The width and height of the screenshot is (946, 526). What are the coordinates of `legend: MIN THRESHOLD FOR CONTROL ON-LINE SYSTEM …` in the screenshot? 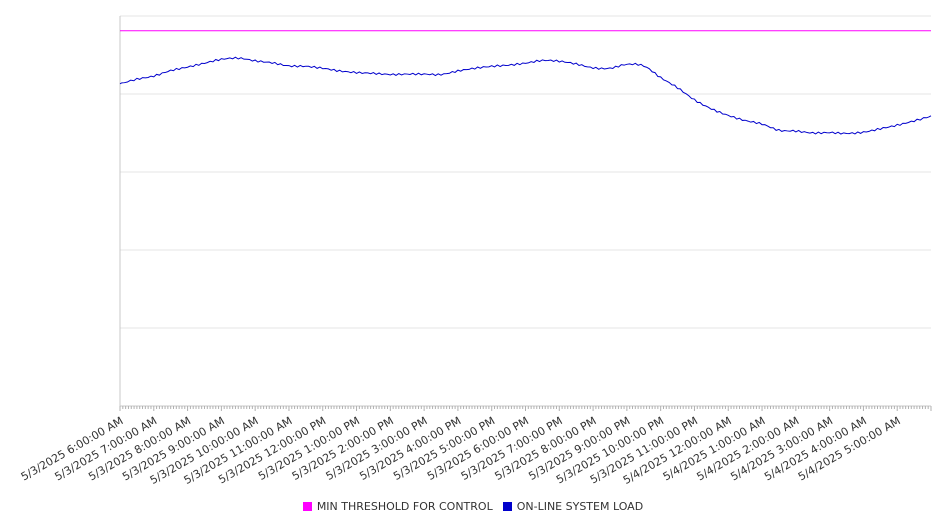 It's located at (473, 506).